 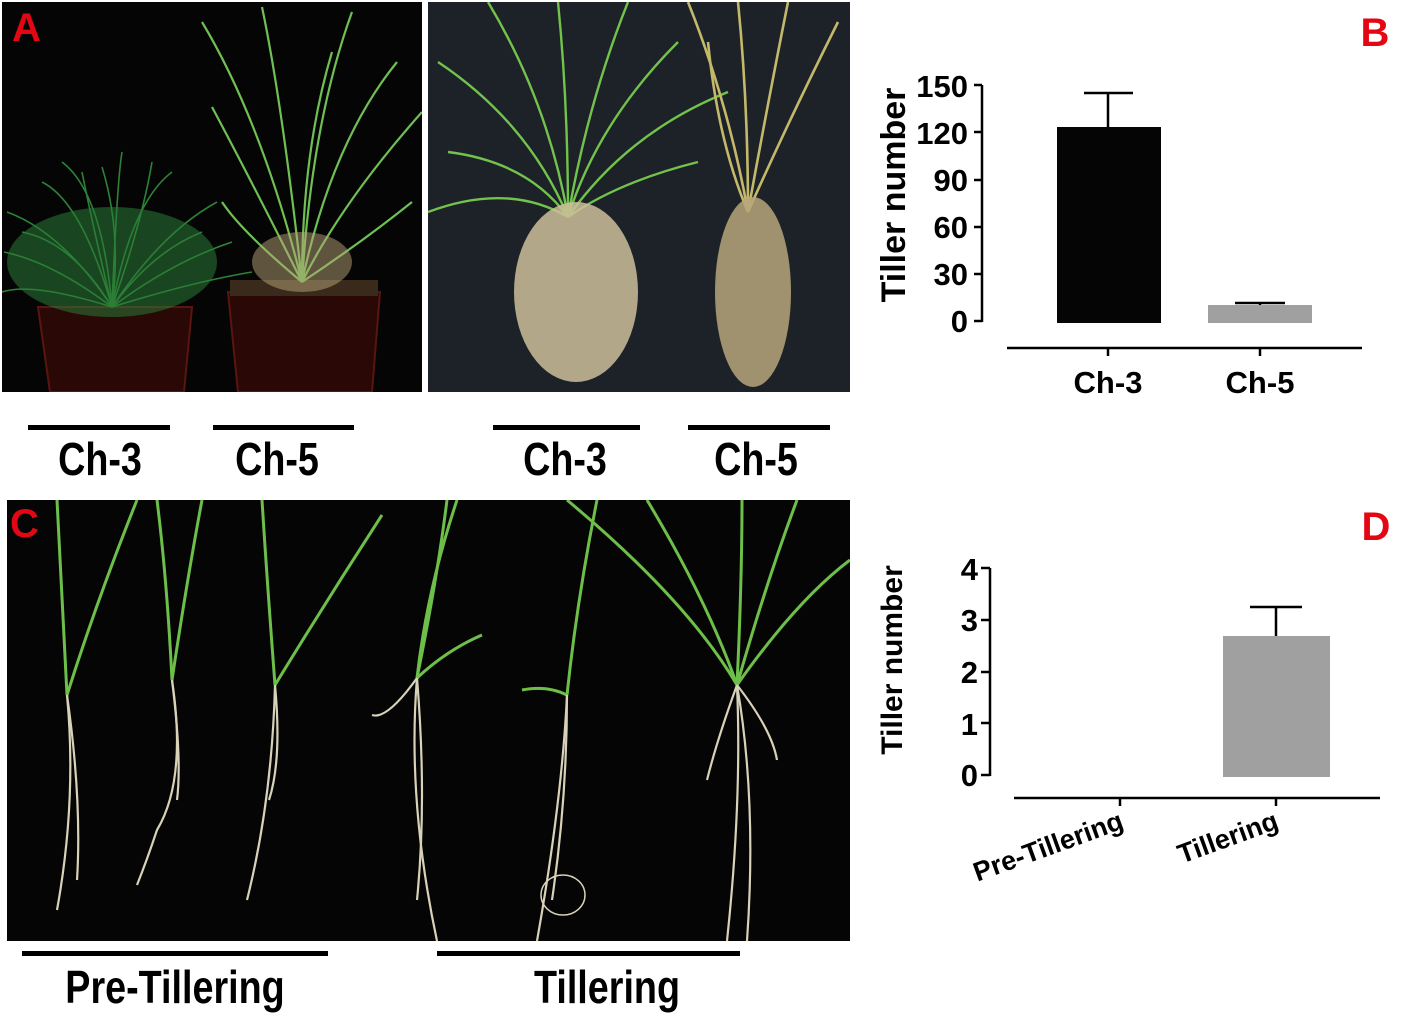 I want to click on svg-text: 4, so click(x=970, y=569).